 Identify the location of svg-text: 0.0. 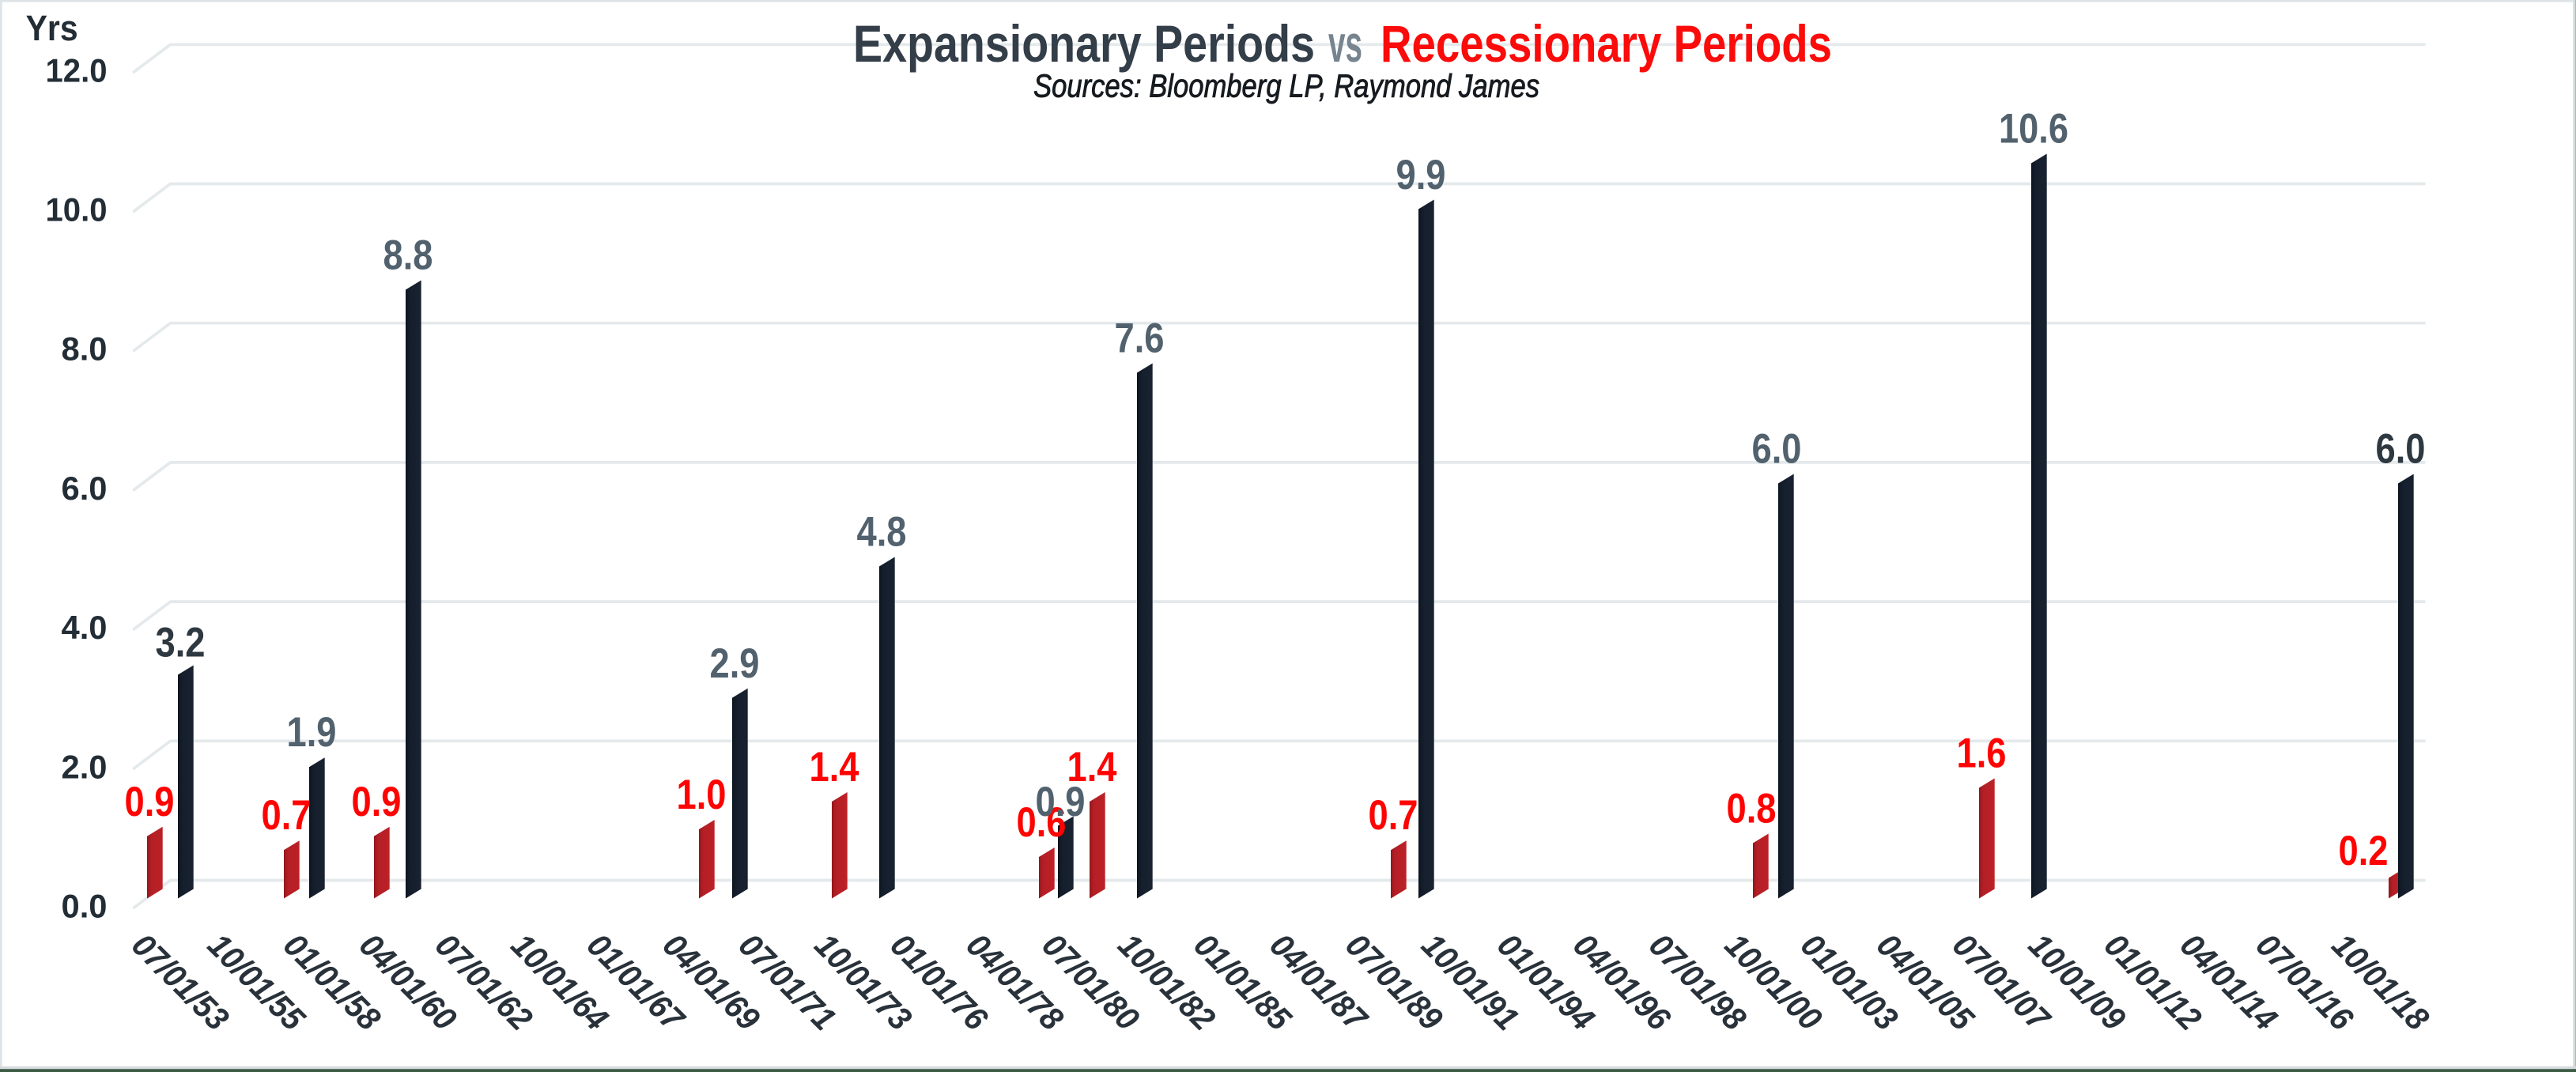
(85, 907).